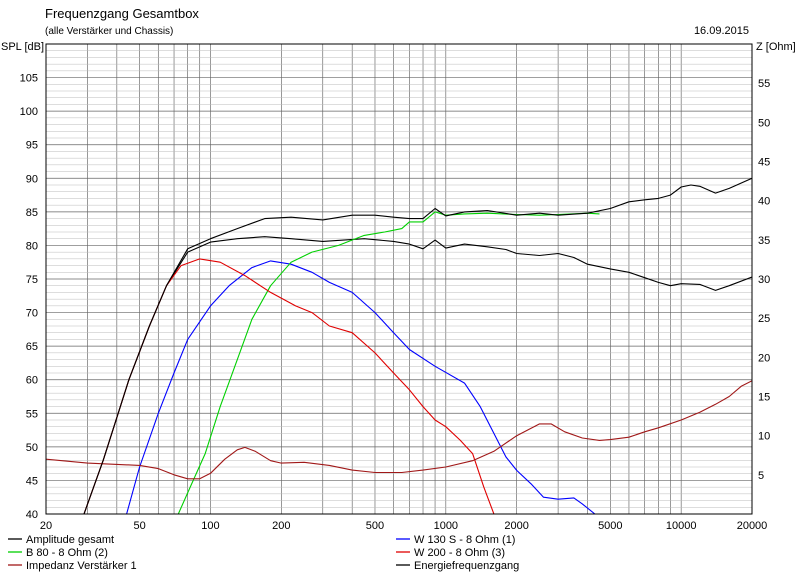  I want to click on x-tick-label: 5000, so click(610, 526).